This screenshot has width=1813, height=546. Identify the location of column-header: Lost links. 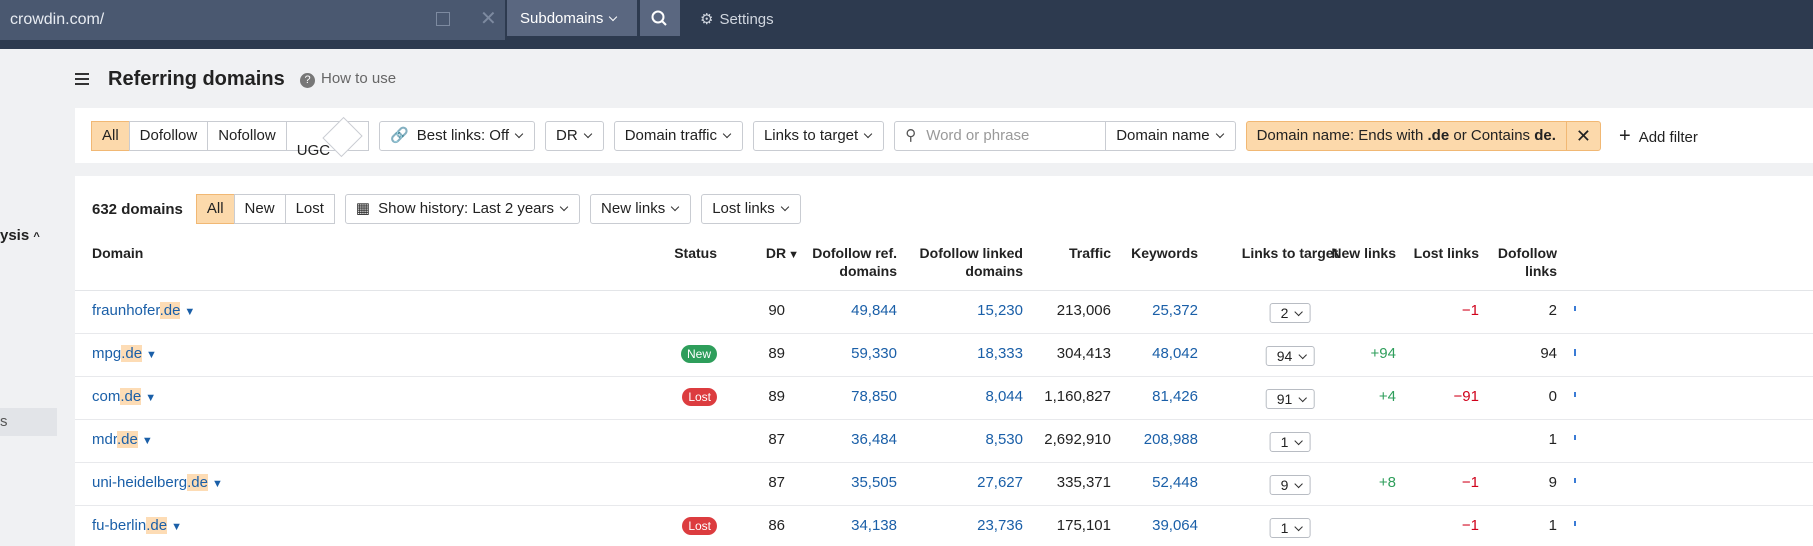
(1446, 253).